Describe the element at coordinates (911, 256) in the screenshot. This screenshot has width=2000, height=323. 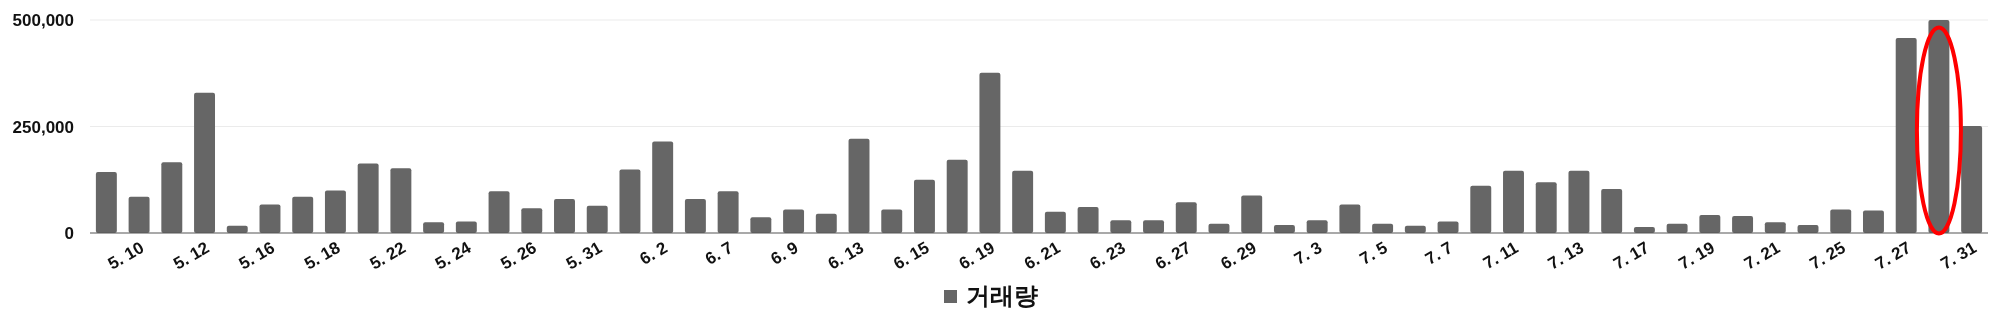
I see `x-tick-label: 6. 15` at that location.